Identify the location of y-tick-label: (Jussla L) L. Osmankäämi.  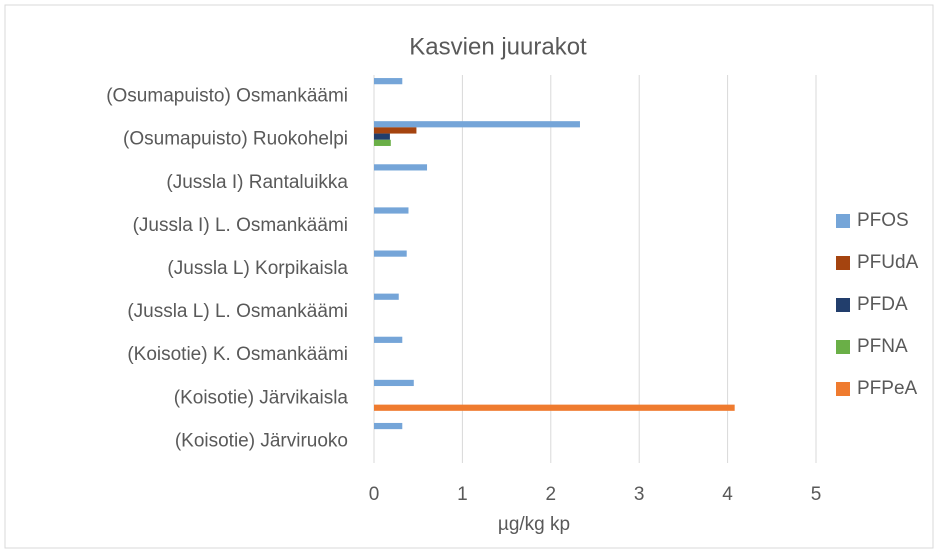
(237, 311).